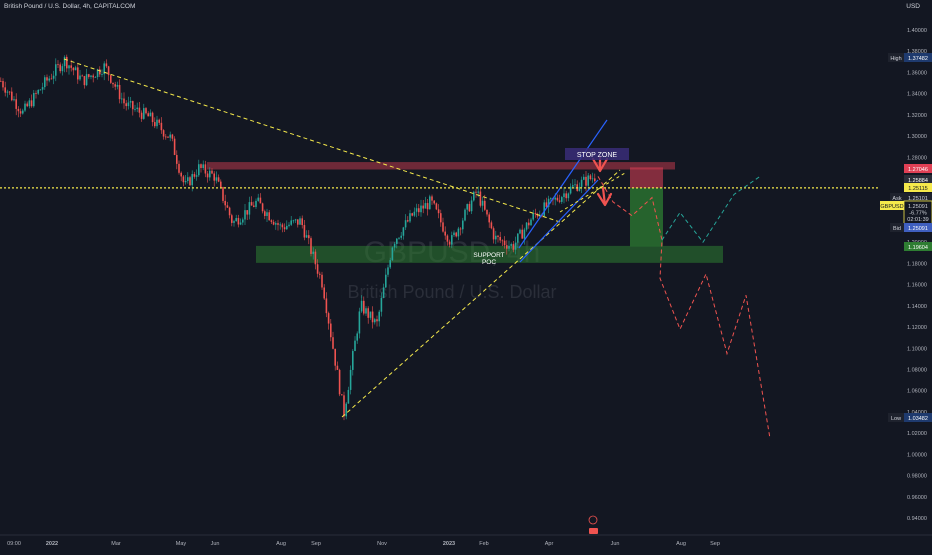 The image size is (932, 555). What do you see at coordinates (592, 192) in the screenshot?
I see `channel-mid-line` at bounding box center [592, 192].